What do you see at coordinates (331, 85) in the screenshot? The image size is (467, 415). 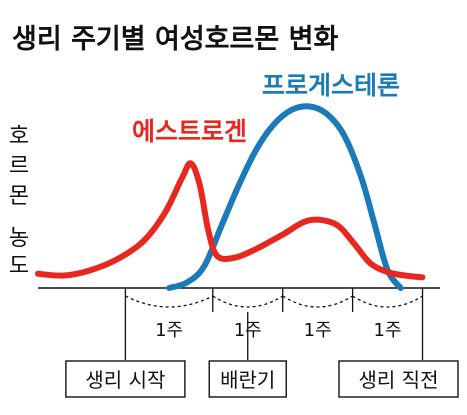 I see `progesterone-label: 프로게스테론` at bounding box center [331, 85].